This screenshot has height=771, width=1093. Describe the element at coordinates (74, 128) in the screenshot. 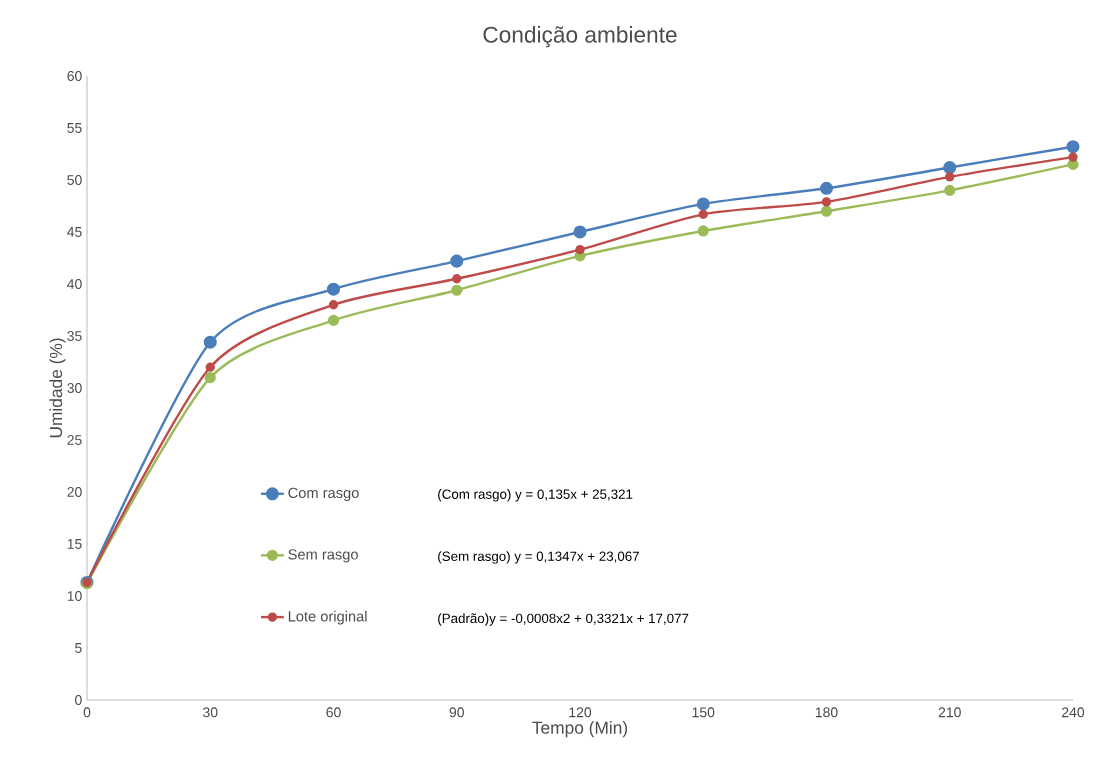

I see `y-tick-label: 55` at that location.